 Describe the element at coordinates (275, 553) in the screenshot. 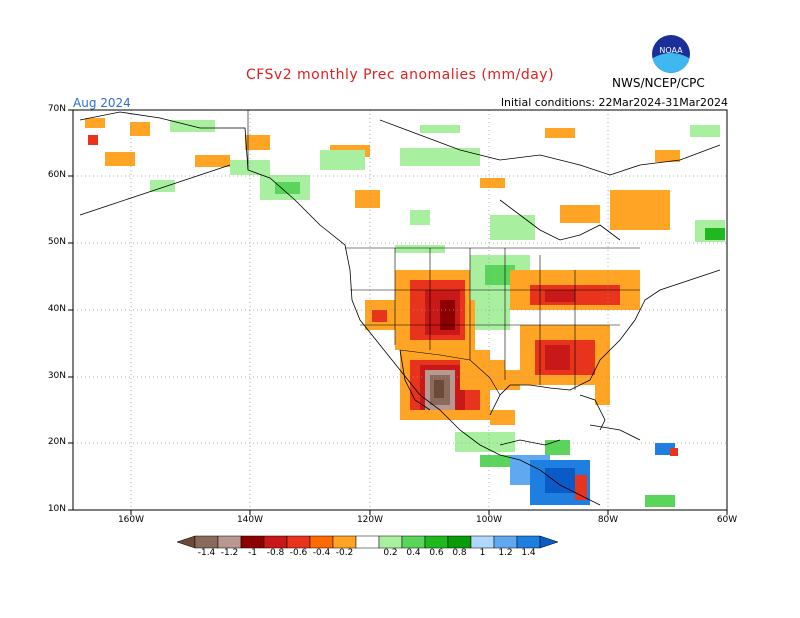

I see `colorbar-tick-label: -0.8` at that location.